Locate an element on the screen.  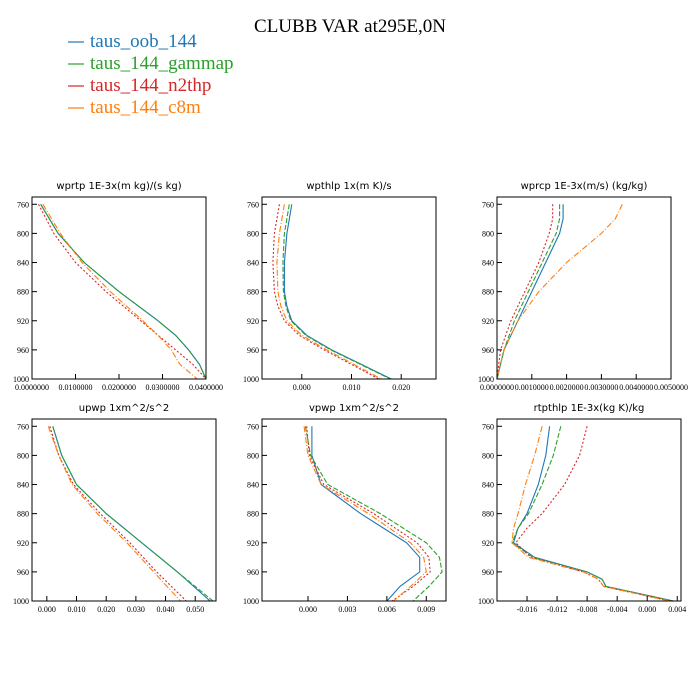
panel-3-ytick-label-2: 800 is located at coordinates (488, 233).